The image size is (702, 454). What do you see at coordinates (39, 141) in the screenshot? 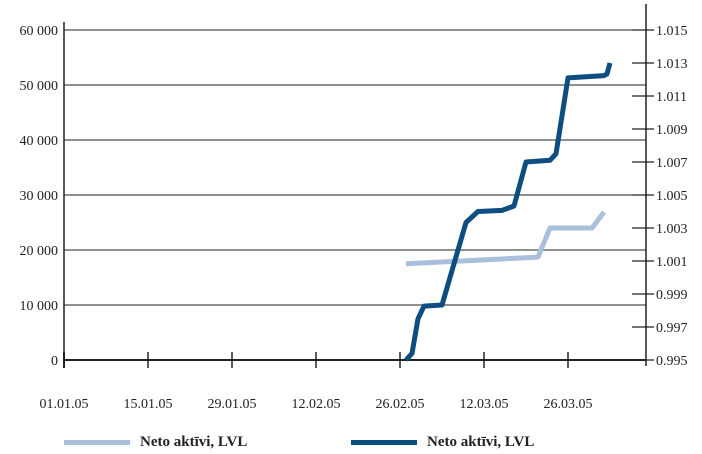
I see `y-left-tick-label: 40 000` at bounding box center [39, 141].